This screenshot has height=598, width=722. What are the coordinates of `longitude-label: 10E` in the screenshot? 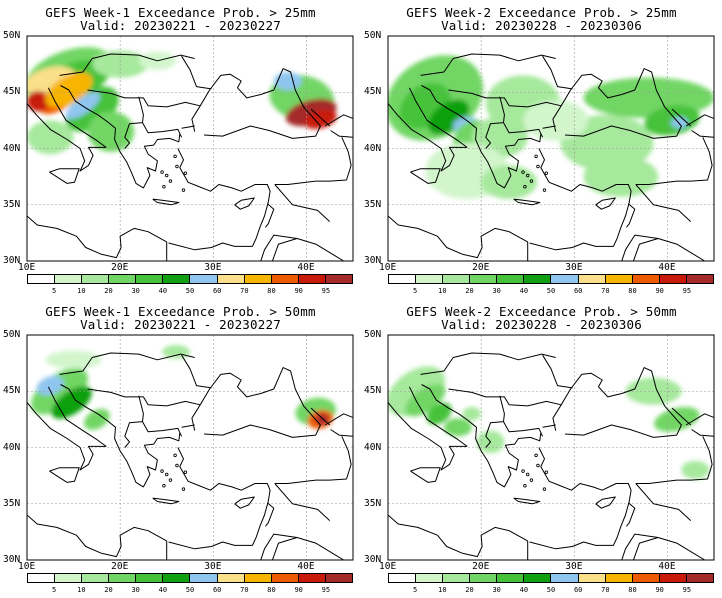 It's located at (388, 566).